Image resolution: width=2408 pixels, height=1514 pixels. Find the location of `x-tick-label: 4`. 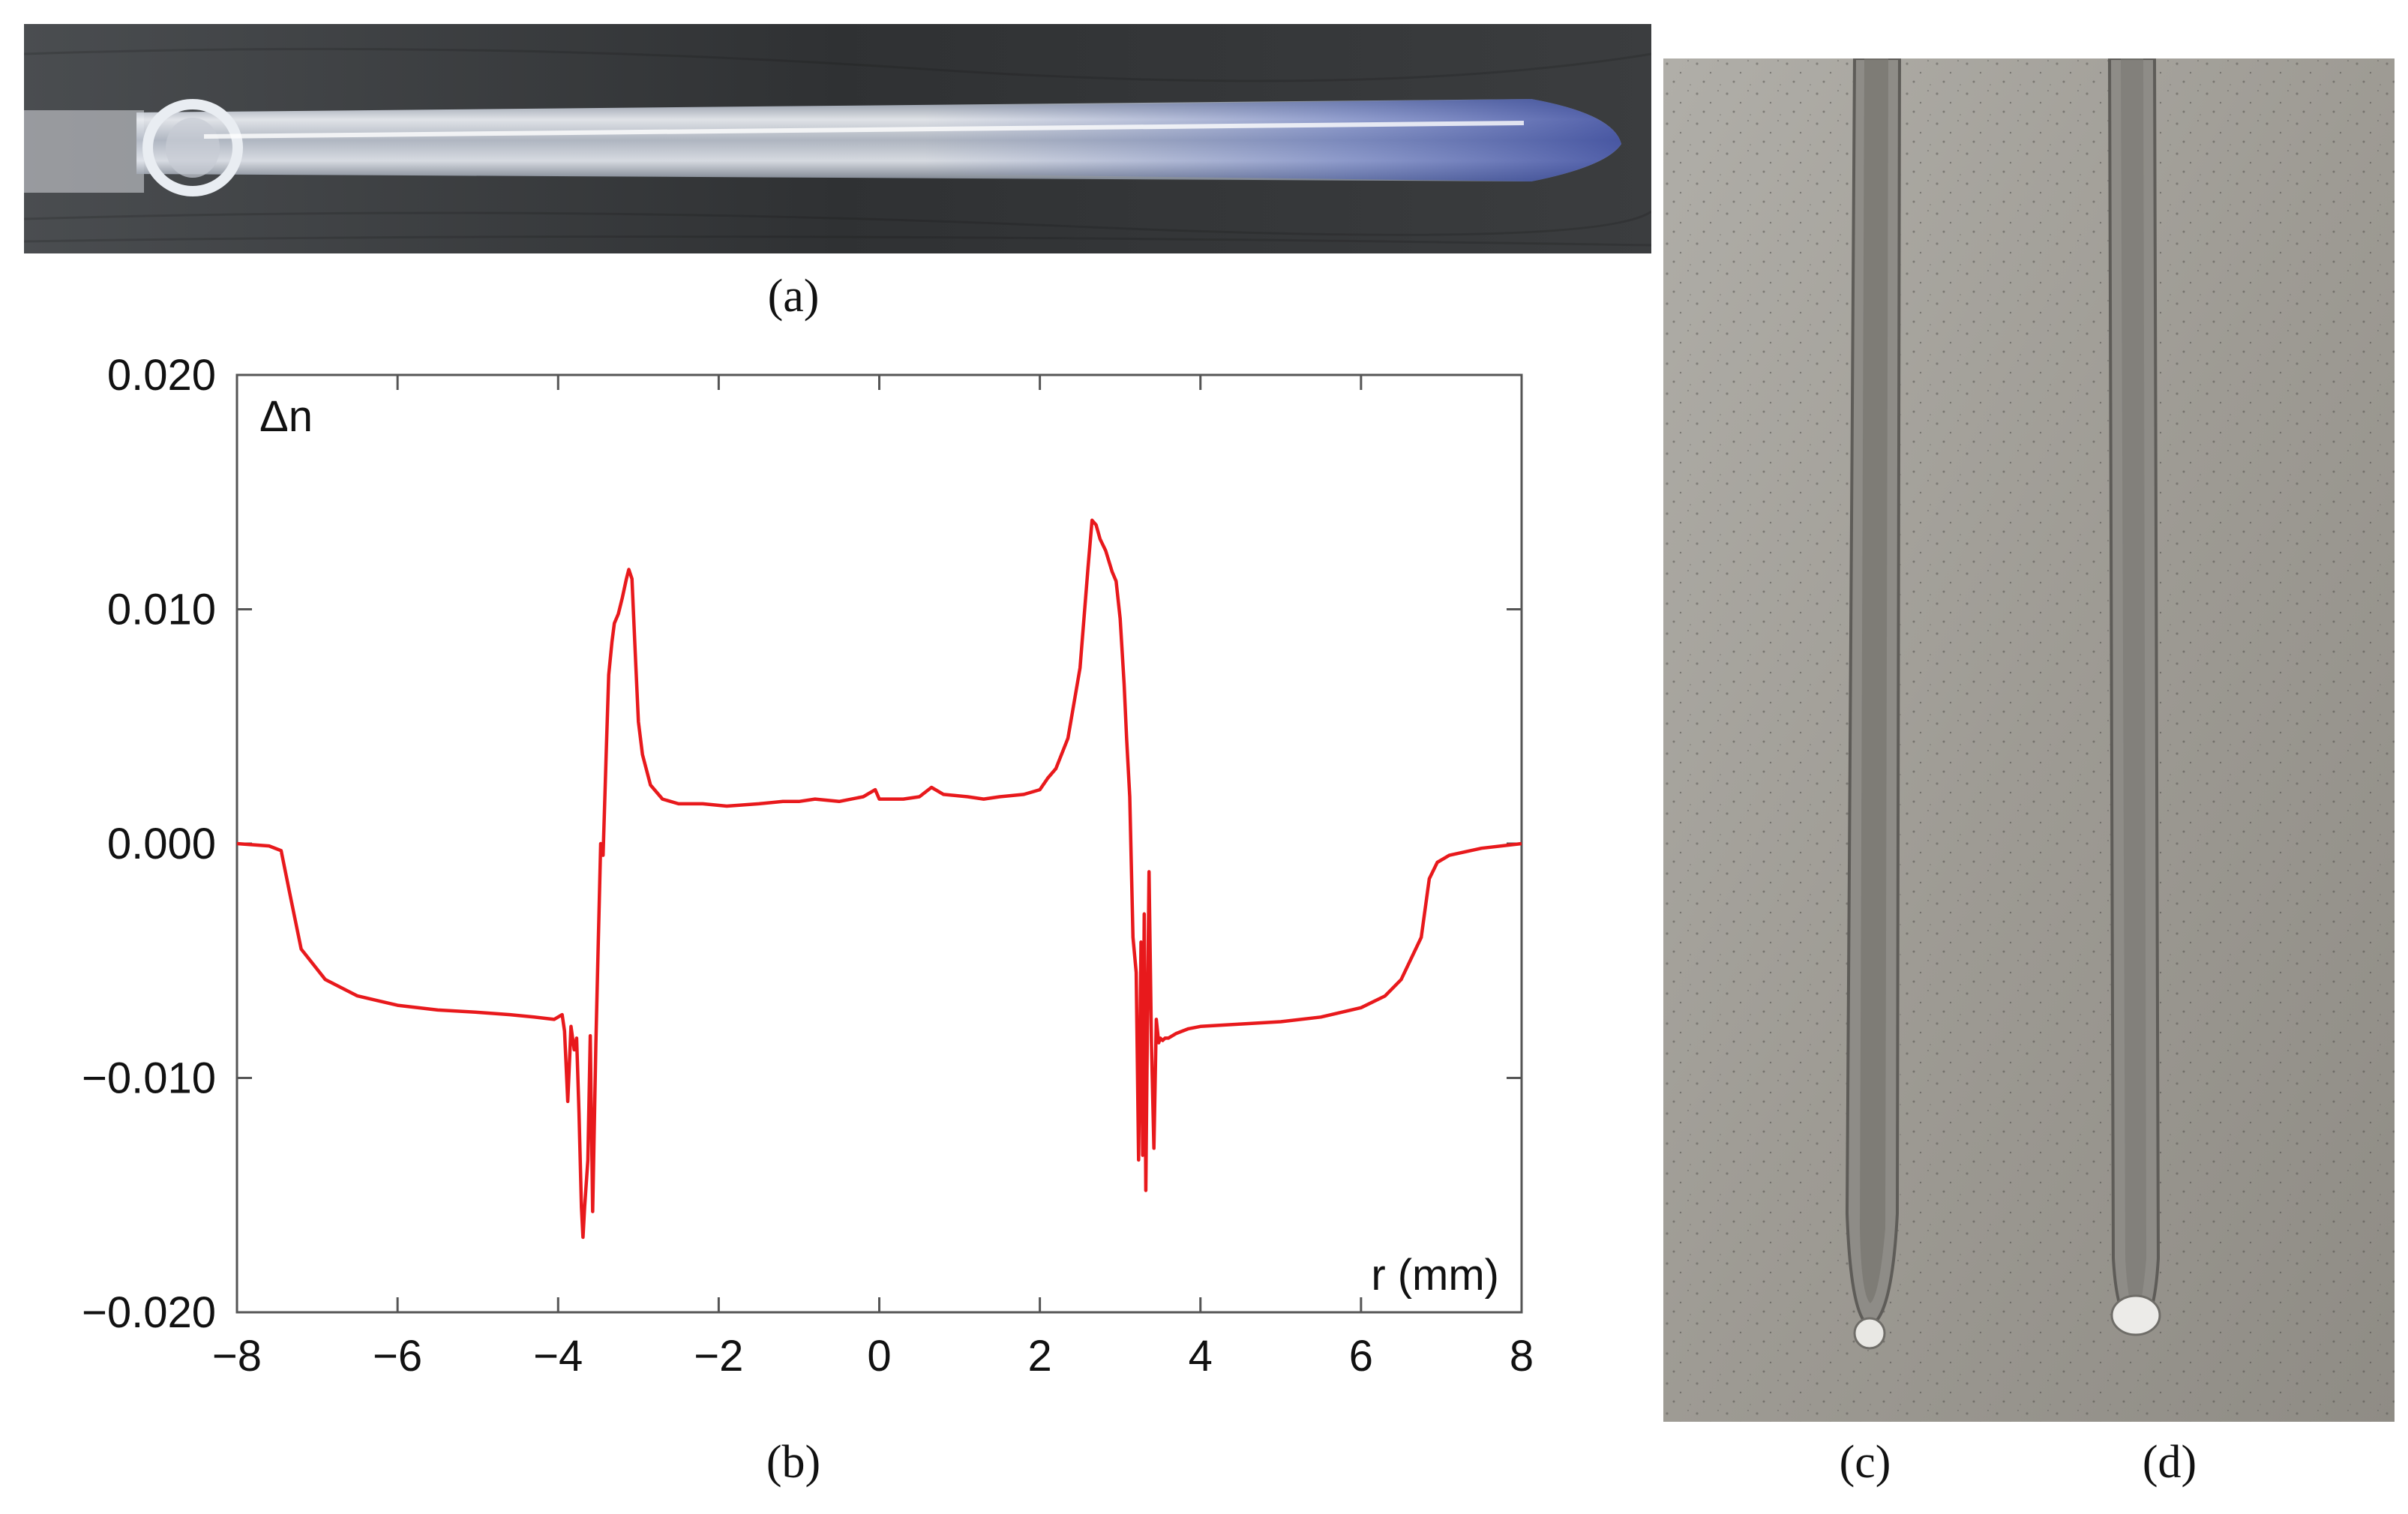

x-tick-label: 4 is located at coordinates (1201, 1356).